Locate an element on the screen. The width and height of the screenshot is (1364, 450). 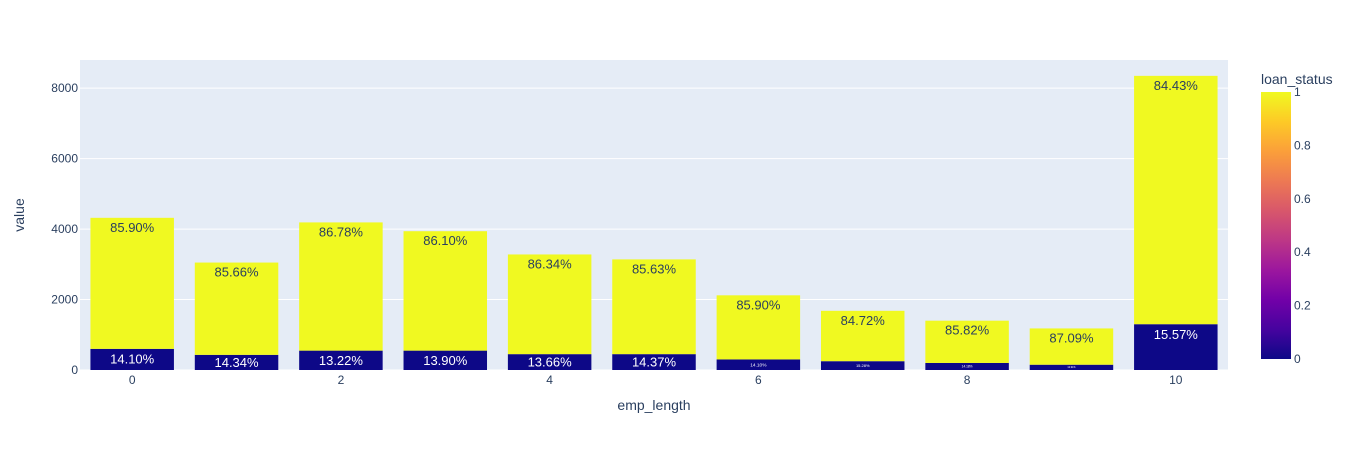
x-tick-label: 4 is located at coordinates (549, 380).